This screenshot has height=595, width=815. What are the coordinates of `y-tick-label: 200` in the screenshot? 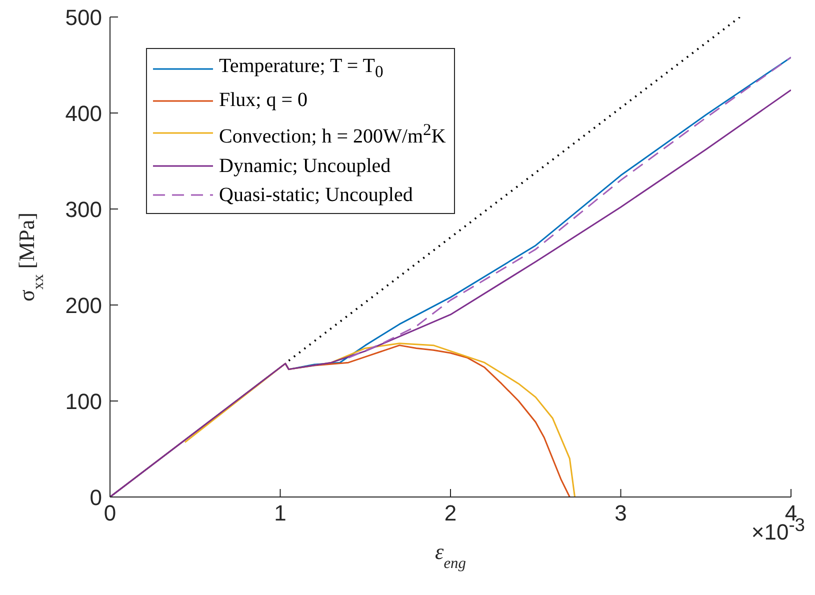 It's located at (83, 305).